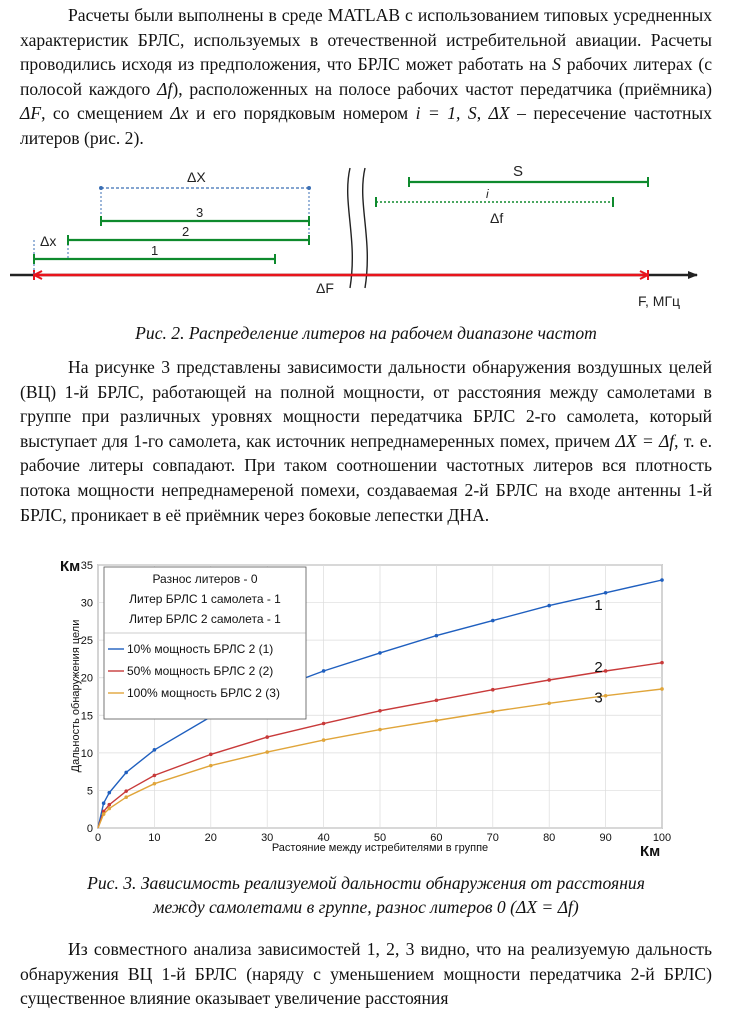 Image resolution: width=732 pixels, height=1014 pixels. What do you see at coordinates (48, 241) in the screenshot?
I see `label-delta-x: Δx` at bounding box center [48, 241].